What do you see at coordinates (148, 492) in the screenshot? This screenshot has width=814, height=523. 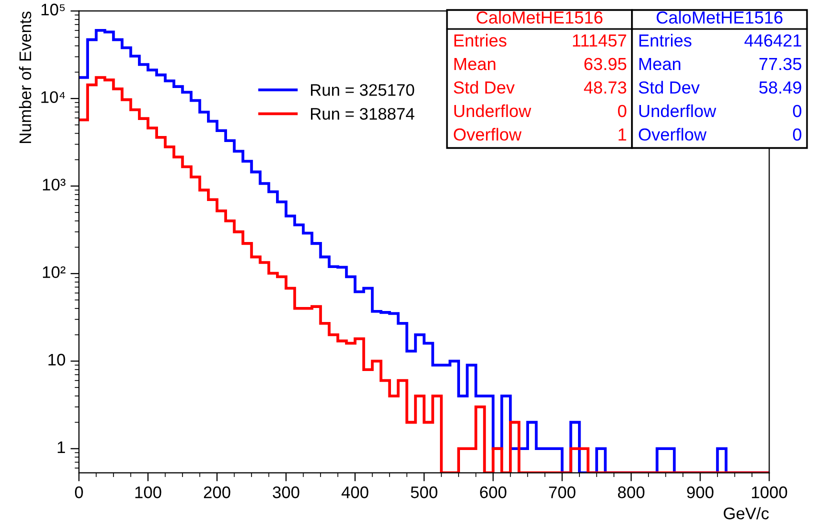 I see `x-tick-label: 100` at bounding box center [148, 492].